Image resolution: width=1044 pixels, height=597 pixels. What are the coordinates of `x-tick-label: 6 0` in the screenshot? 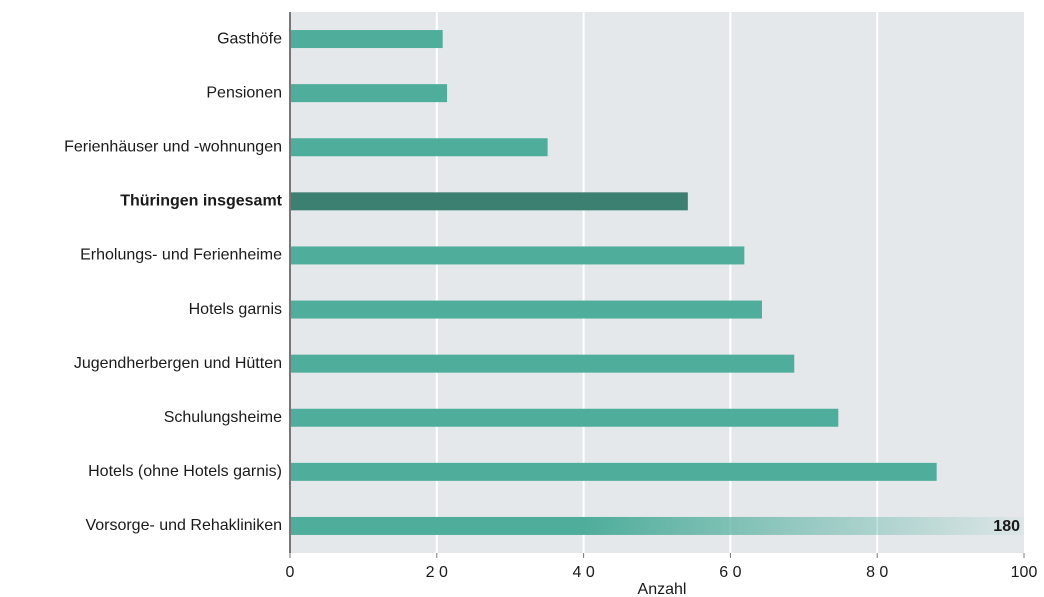 It's located at (730, 572).